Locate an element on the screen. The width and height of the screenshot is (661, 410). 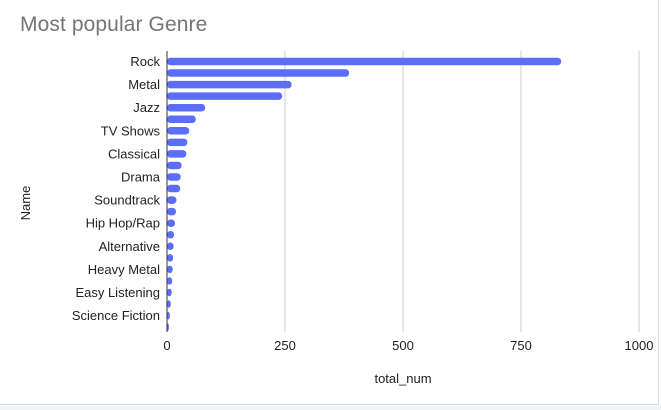
y-tick-label: TV Shows is located at coordinates (131, 130).